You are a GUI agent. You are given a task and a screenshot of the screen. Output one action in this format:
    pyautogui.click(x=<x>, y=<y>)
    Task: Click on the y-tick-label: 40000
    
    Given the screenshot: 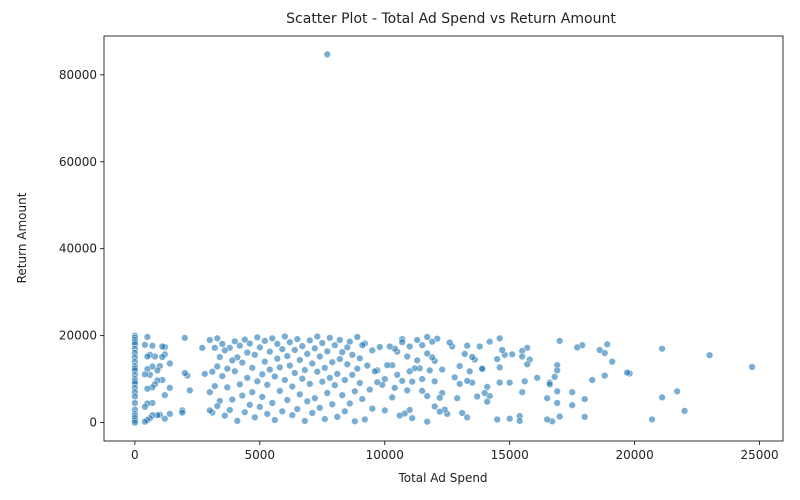 What is the action you would take?
    pyautogui.click(x=78, y=249)
    